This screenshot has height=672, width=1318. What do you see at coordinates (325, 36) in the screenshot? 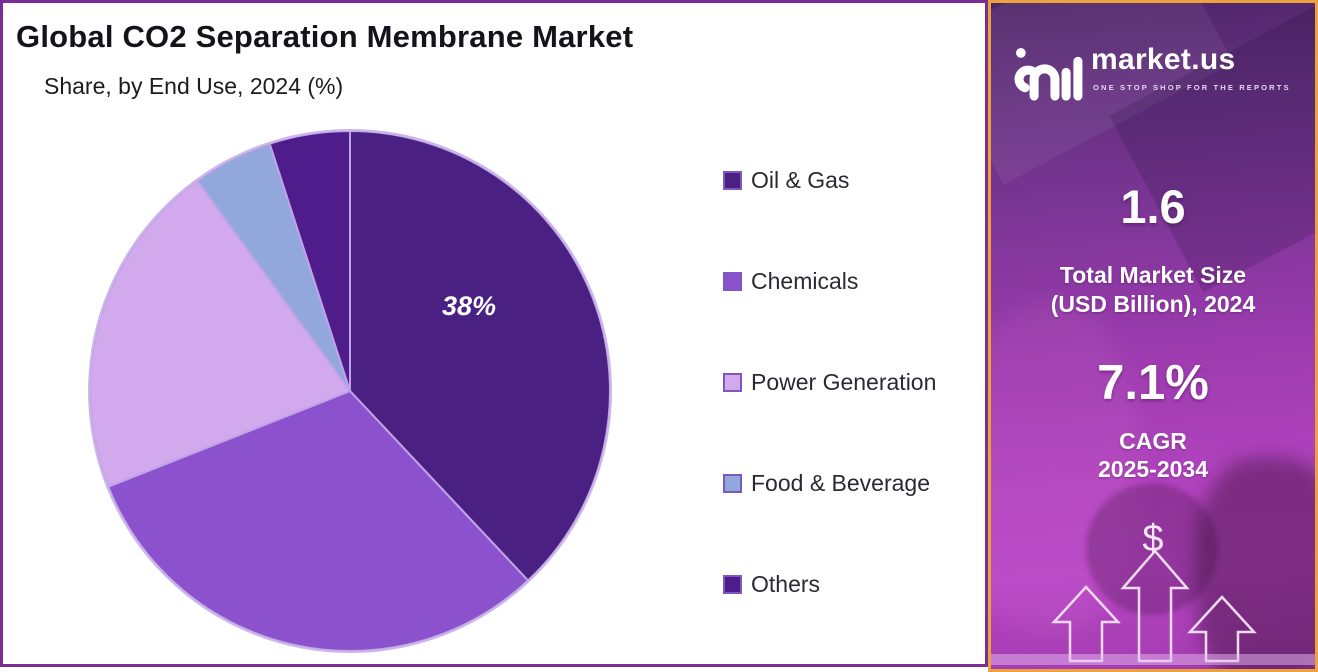
I see `page-title: Global CO2 Separation Membrane Market` at bounding box center [325, 36].